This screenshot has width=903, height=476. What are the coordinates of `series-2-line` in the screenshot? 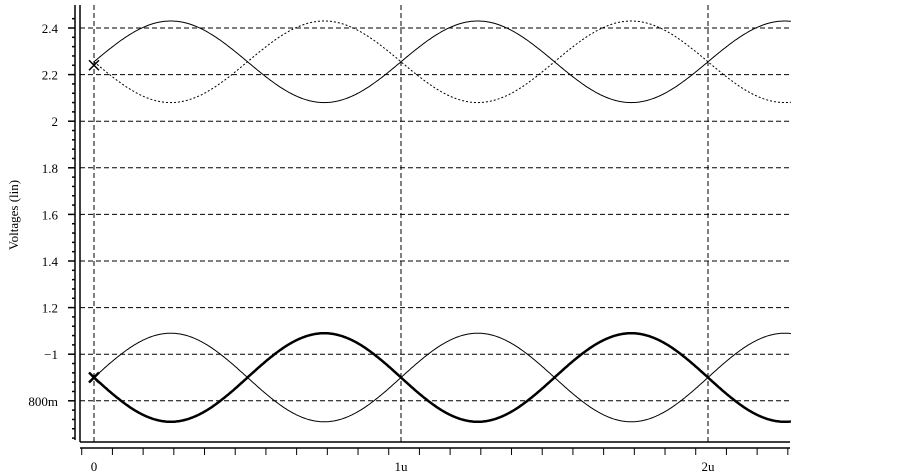 It's located at (442, 377).